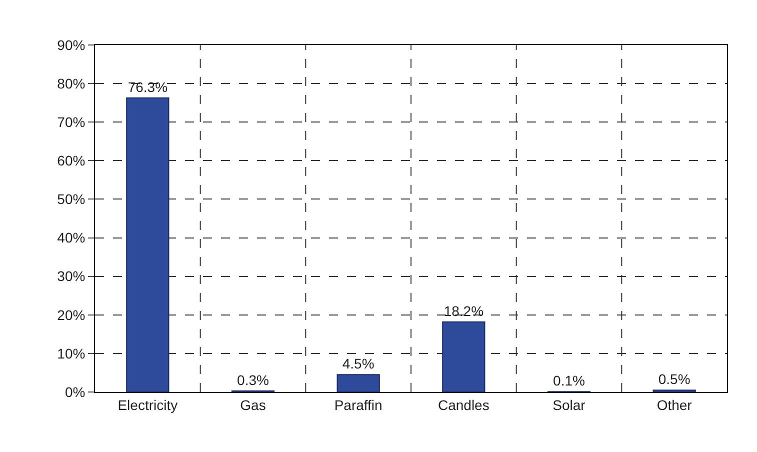 This screenshot has width=757, height=452. I want to click on y-tick-label: 30%, so click(71, 276).